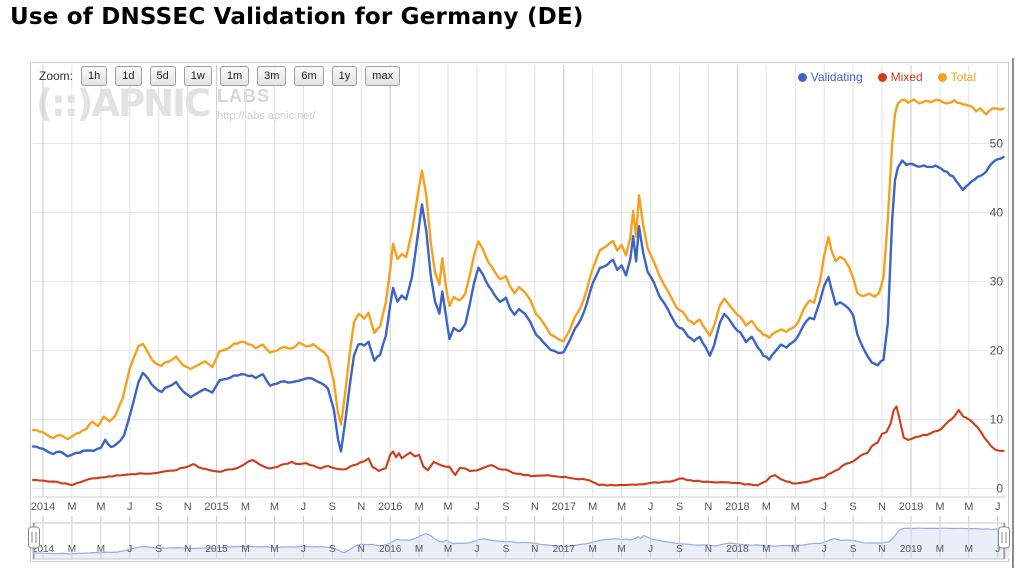 This screenshot has width=1019, height=568. What do you see at coordinates (234, 76) in the screenshot?
I see `zoom-button-1m: 1m` at bounding box center [234, 76].